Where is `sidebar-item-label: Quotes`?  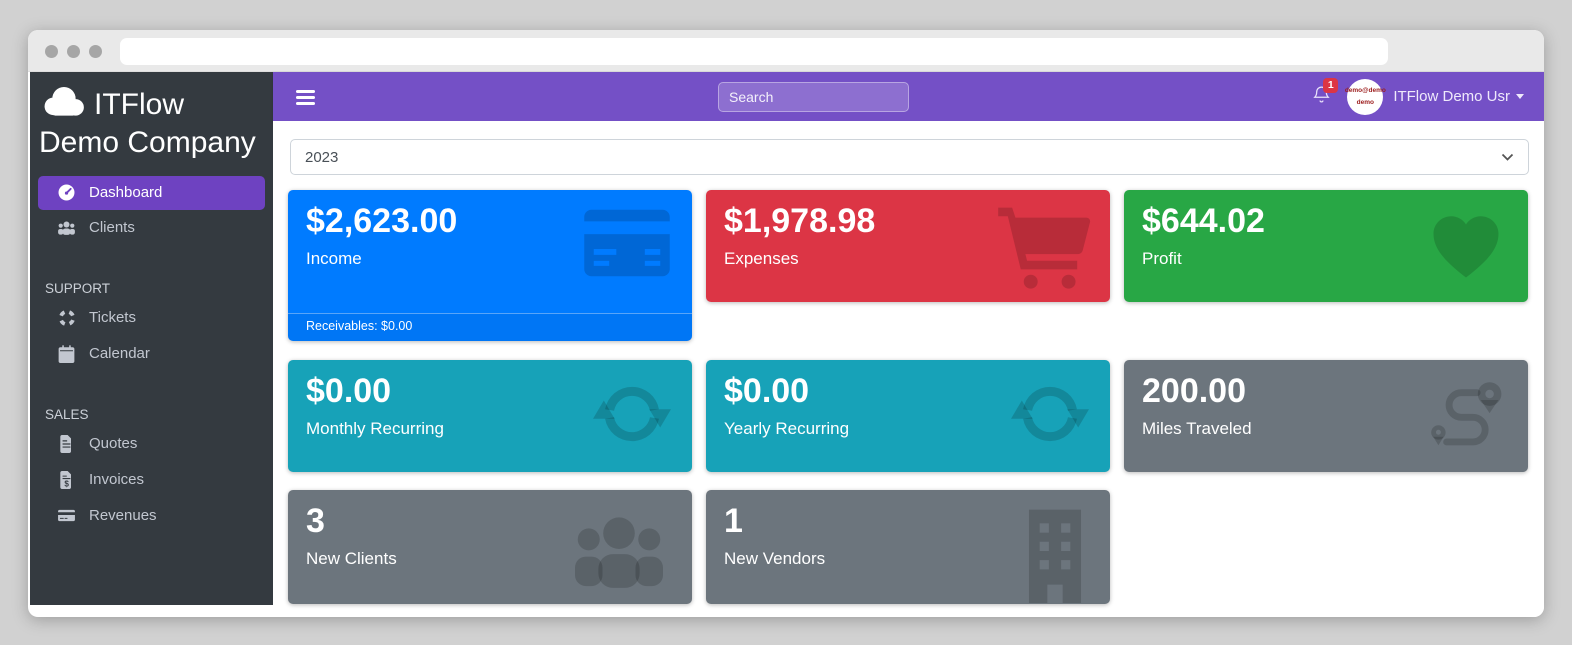 sidebar-item-label: Quotes is located at coordinates (113, 444).